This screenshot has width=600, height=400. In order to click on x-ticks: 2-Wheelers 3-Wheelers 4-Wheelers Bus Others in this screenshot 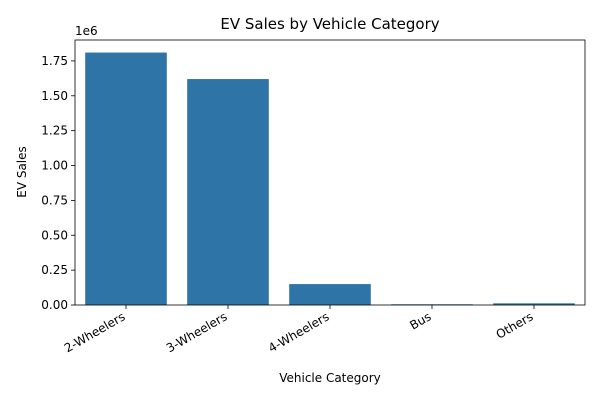, I will do `click(299, 330)`.